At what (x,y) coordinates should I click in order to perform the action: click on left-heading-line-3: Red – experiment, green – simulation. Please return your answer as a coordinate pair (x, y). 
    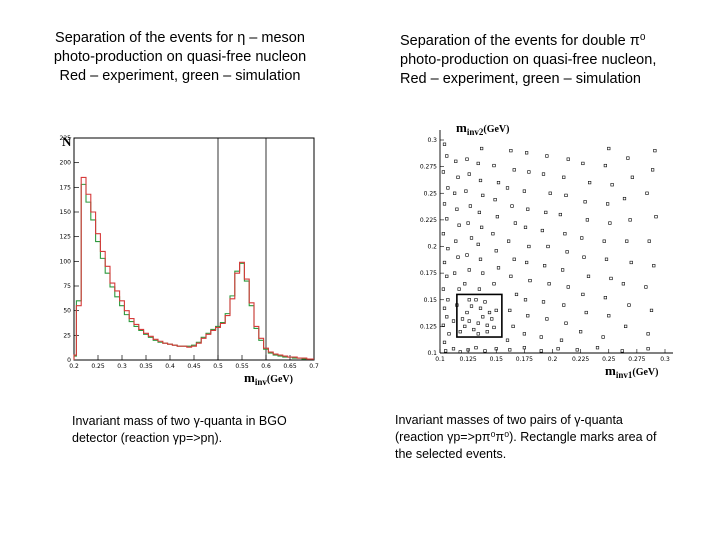
    Looking at the image, I should click on (180, 76).